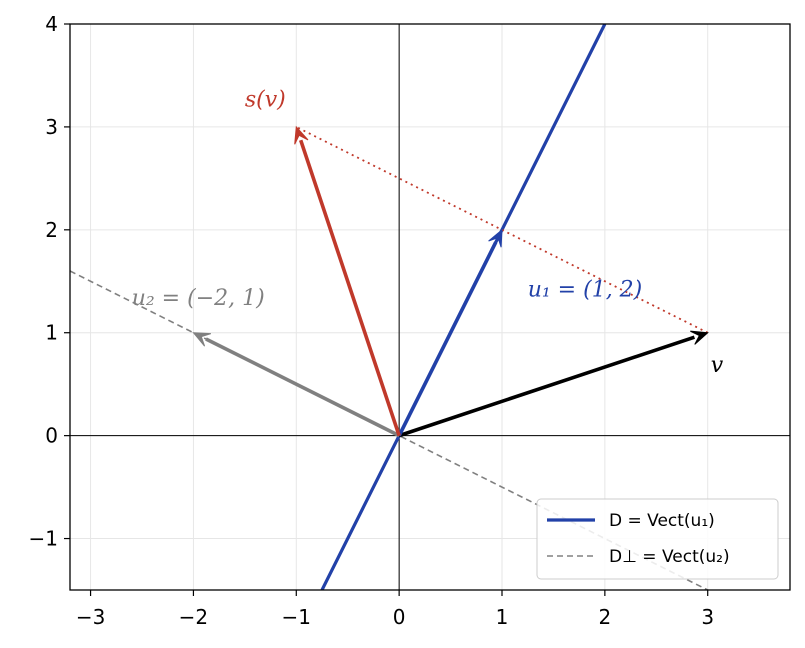 Image resolution: width=805 pixels, height=648 pixels. Describe the element at coordinates (51, 230) in the screenshot. I see `y-tick-label: 2` at that location.